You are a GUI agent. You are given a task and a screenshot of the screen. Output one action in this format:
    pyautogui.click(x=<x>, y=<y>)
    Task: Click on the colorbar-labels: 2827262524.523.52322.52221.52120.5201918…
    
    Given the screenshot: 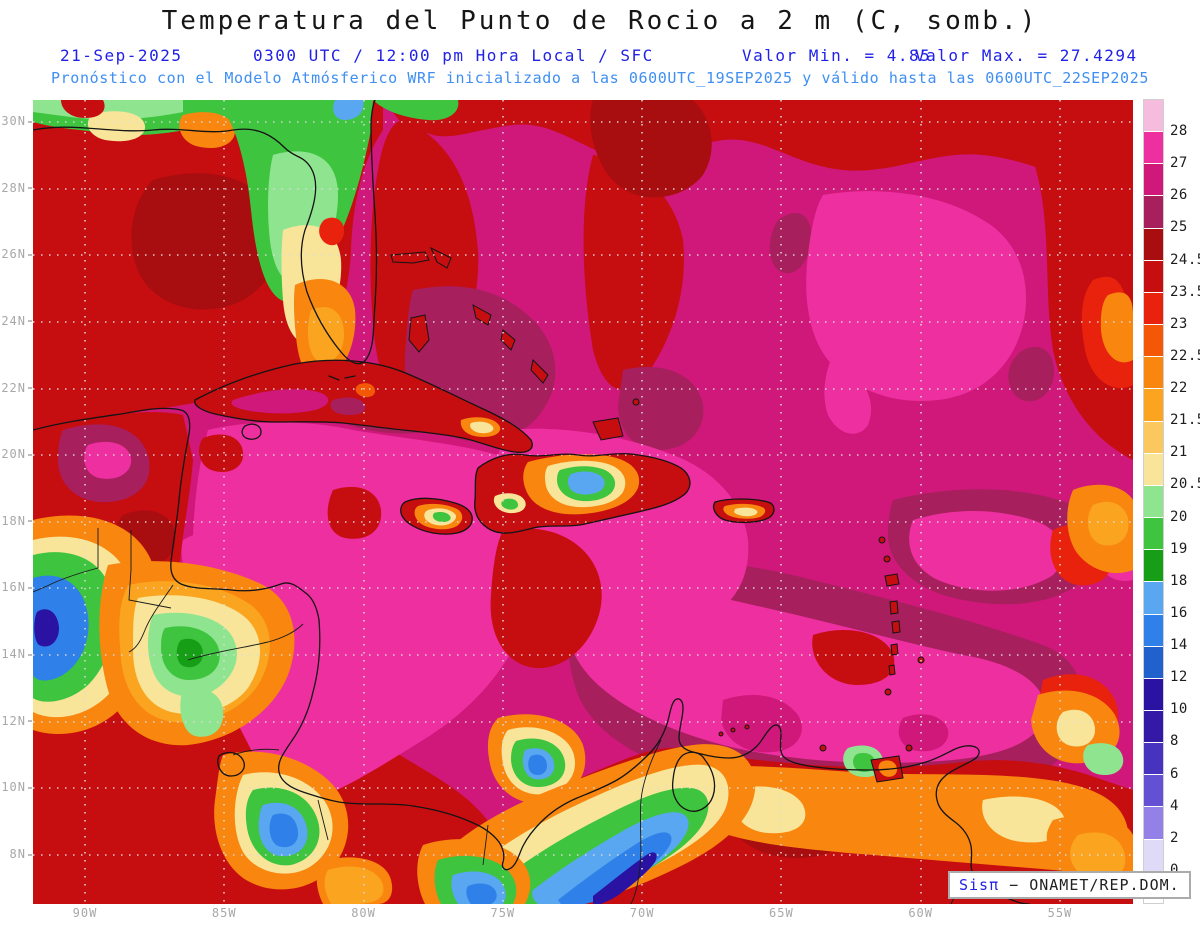 What is the action you would take?
    pyautogui.click(x=1185, y=505)
    